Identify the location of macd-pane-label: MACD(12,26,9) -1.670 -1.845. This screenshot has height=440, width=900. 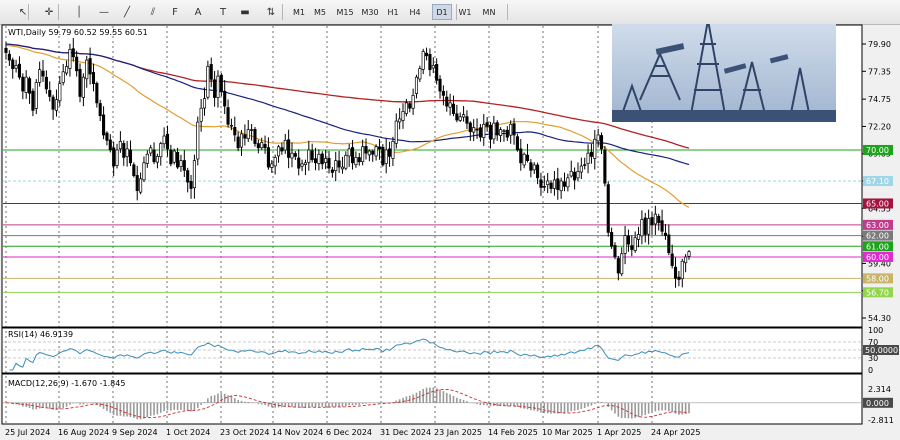
(66, 383).